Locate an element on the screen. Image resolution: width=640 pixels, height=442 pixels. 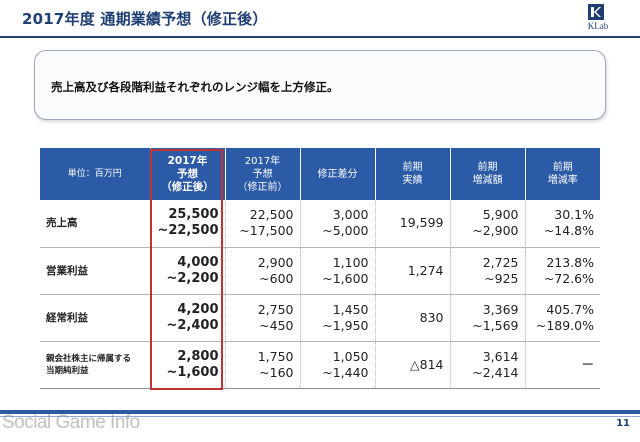
column-header-revised-forecast: 2017年 予想 （修正後） is located at coordinates (187, 174).